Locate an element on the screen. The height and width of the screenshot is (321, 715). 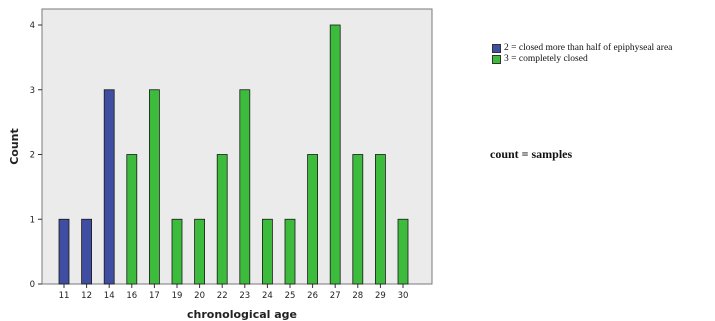
x-tick-label: 28 is located at coordinates (357, 296).